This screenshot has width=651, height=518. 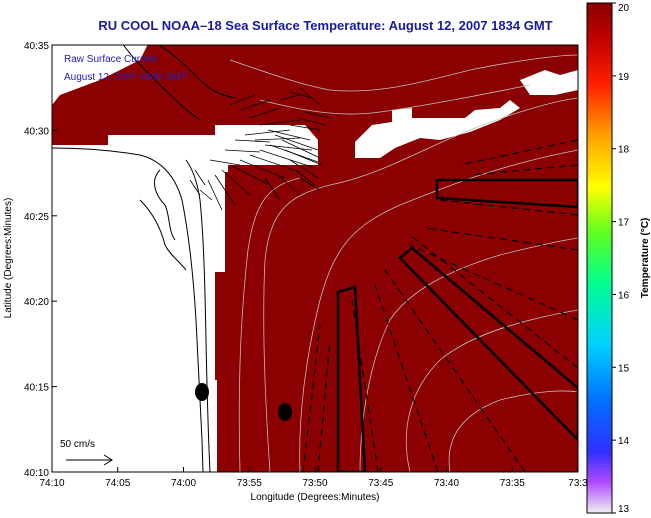 I want to click on x-tick-label: 74:10, so click(x=51, y=483).